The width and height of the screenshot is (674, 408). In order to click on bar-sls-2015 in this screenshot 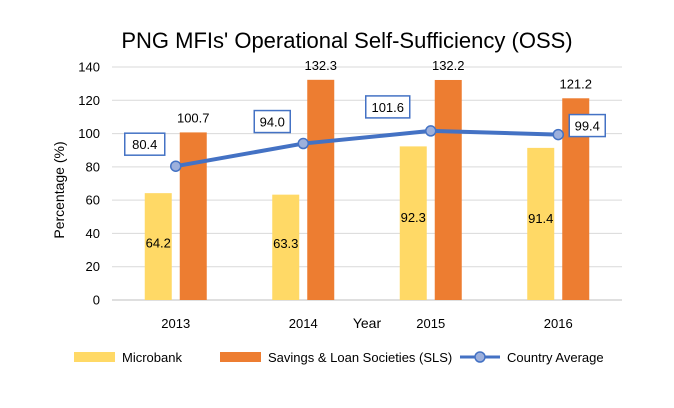, I will do `click(448, 189)`.